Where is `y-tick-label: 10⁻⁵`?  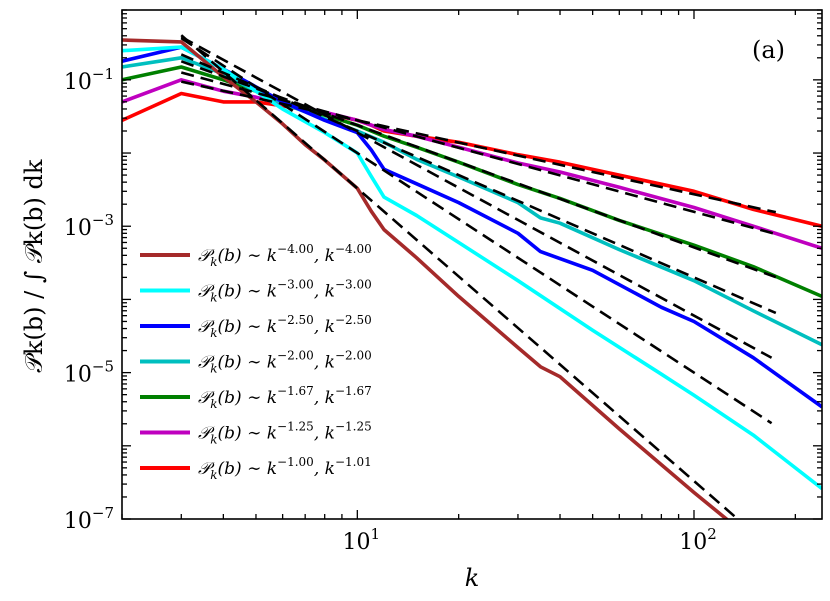
y-tick-label: 10⁻⁵ is located at coordinates (89, 373).